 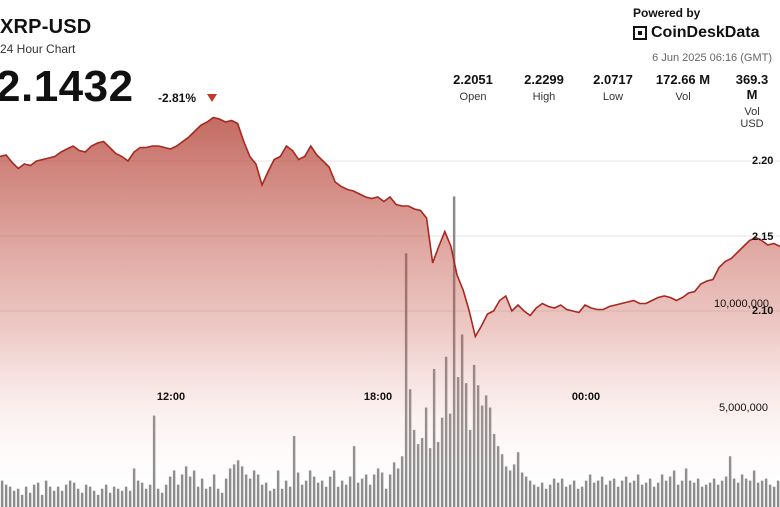 What do you see at coordinates (705, 32) in the screenshot?
I see `brand-name: CoinDeskData` at bounding box center [705, 32].